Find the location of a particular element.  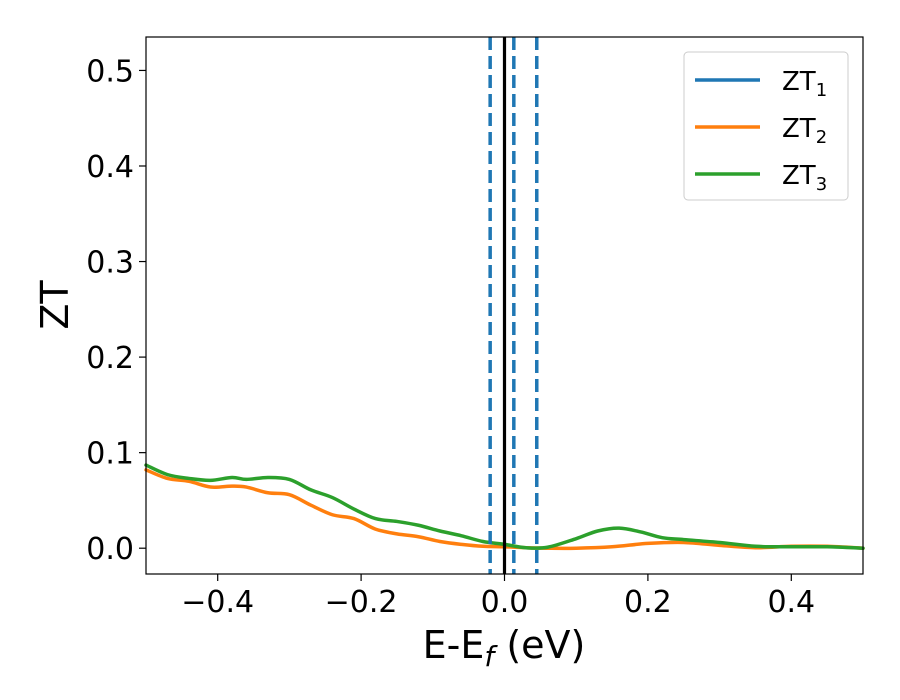

legend-box is located at coordinates (766, 126).